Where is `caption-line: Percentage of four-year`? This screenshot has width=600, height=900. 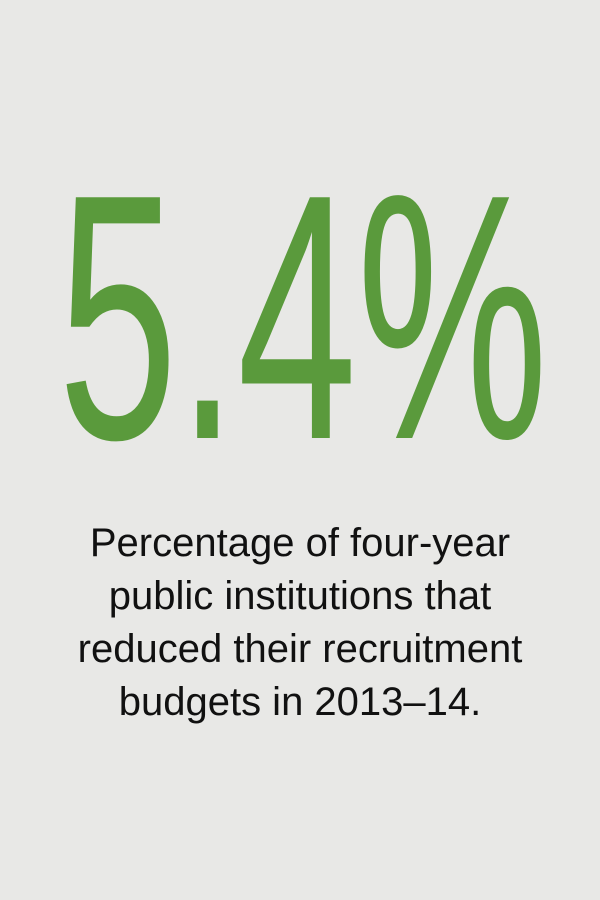 caption-line: Percentage of four-year is located at coordinates (300, 543).